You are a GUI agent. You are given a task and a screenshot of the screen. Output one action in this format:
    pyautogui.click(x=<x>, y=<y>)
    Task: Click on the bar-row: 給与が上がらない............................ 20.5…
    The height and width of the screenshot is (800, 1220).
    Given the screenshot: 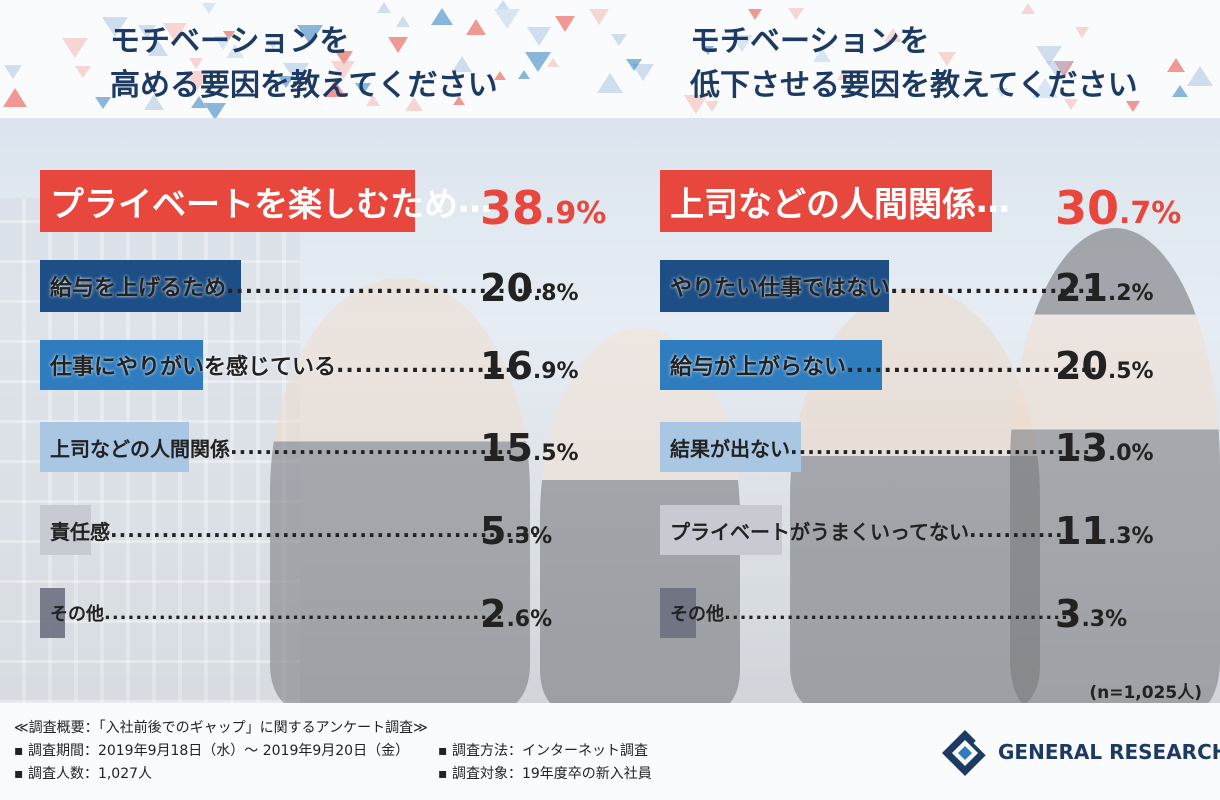 What is the action you would take?
    pyautogui.click(x=940, y=365)
    